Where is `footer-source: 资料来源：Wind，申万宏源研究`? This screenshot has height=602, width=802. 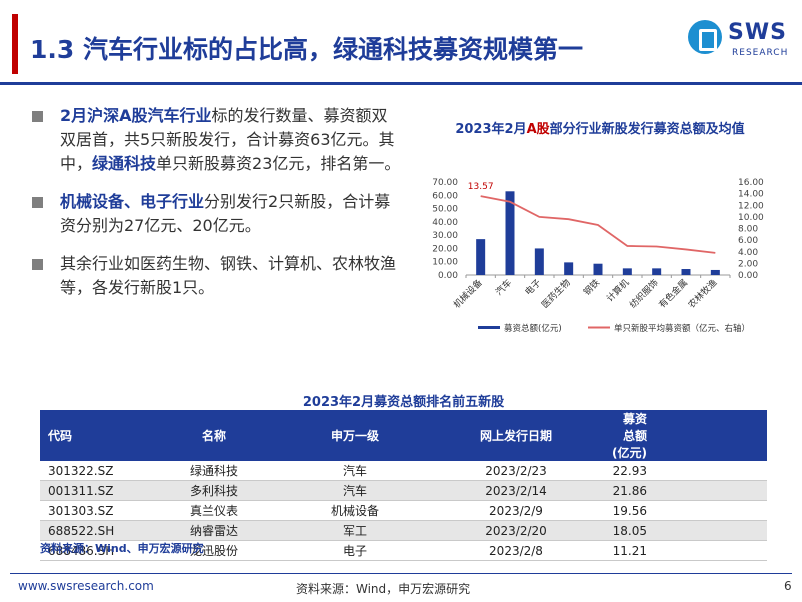
footer-source: 资料来源：Wind，申万宏源研究 is located at coordinates (383, 589).